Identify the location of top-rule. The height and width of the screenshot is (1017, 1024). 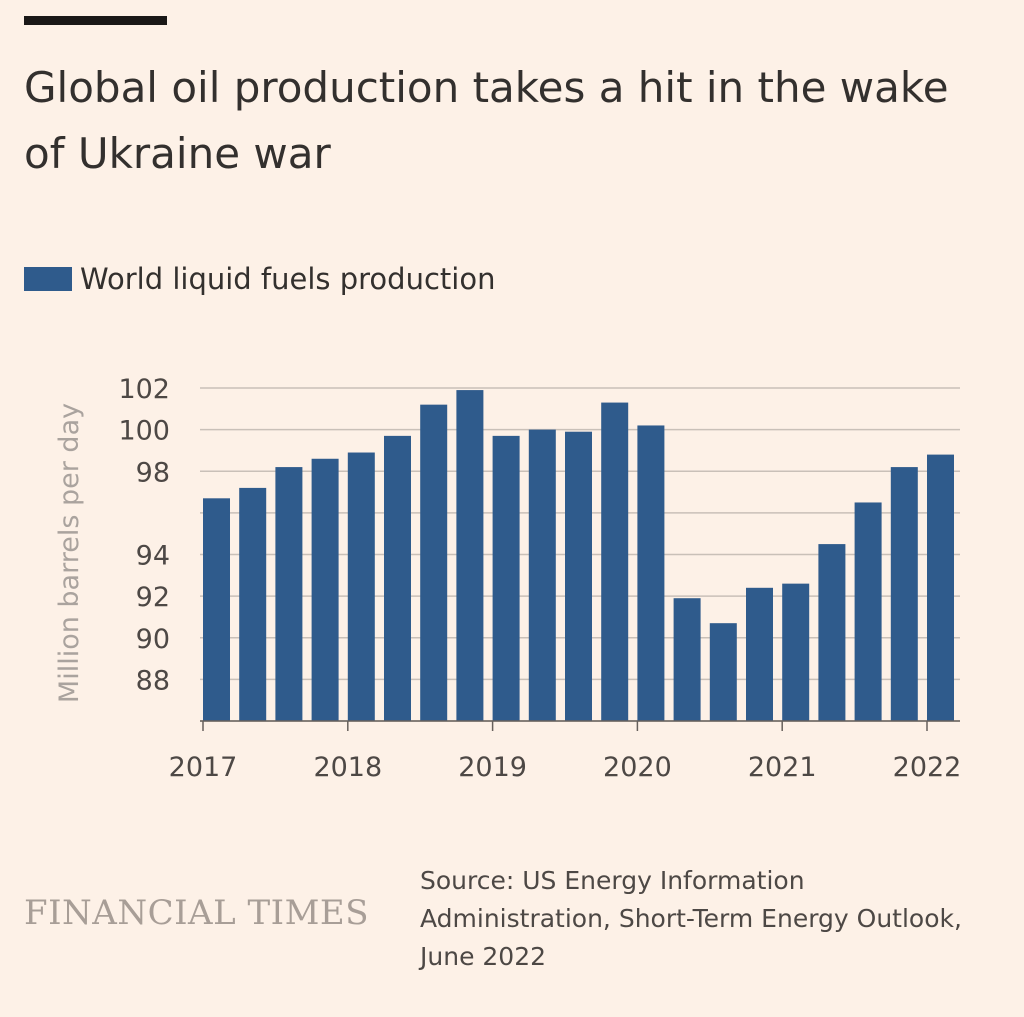
(95, 20).